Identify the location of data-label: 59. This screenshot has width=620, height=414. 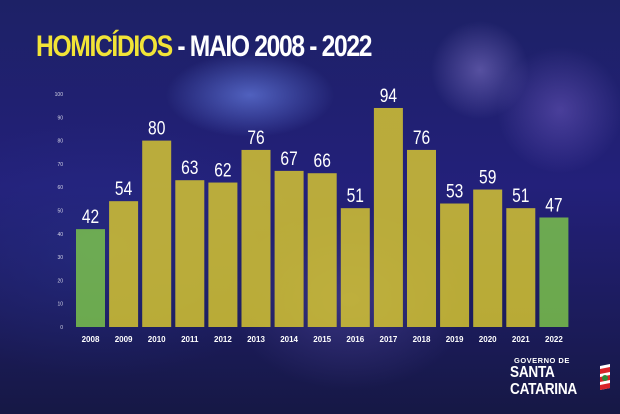
(487, 177).